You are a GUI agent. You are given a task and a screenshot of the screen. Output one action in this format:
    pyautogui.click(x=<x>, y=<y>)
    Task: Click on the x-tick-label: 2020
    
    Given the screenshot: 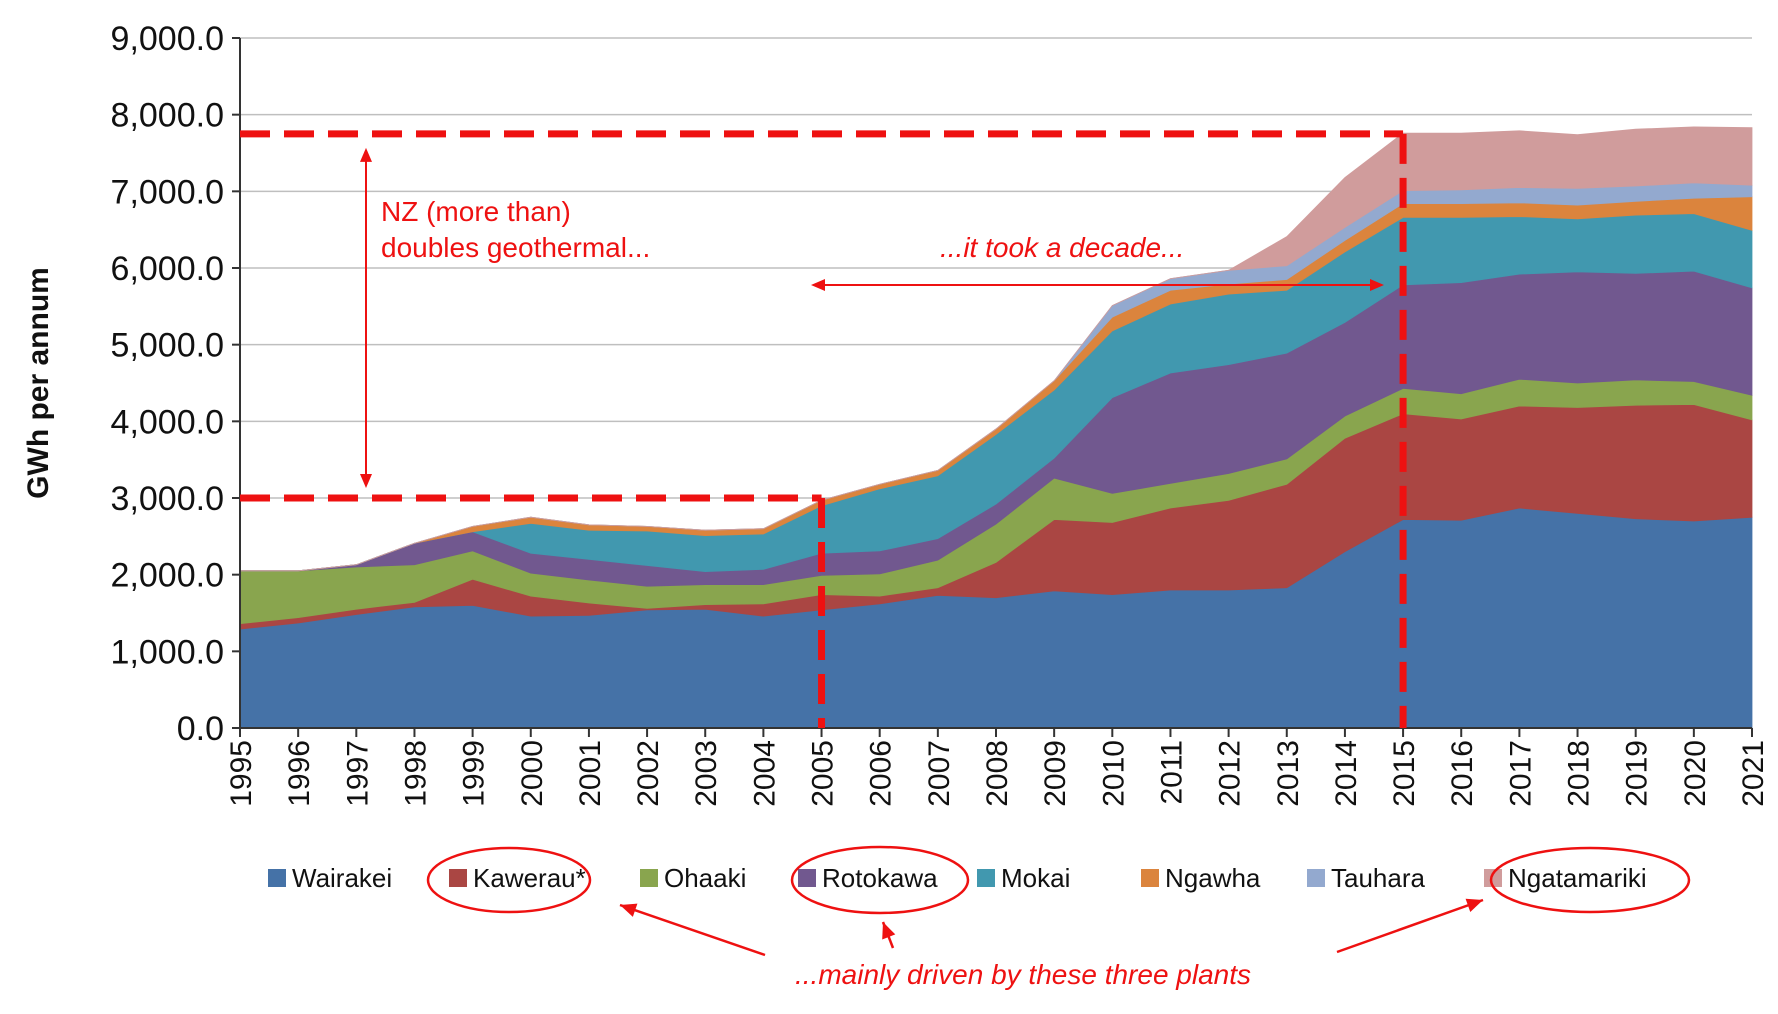 What is the action you would take?
    pyautogui.click(x=1695, y=773)
    